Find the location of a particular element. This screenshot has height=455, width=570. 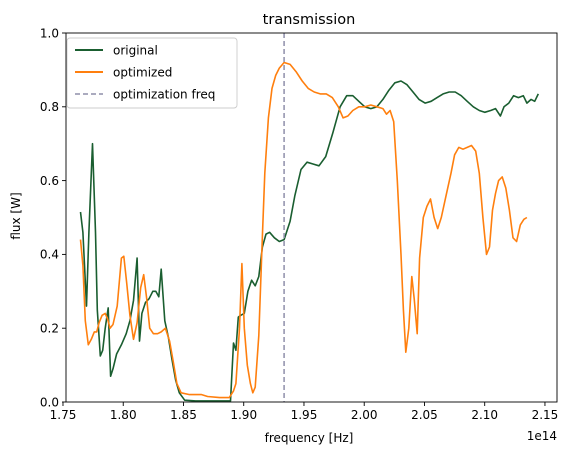

y-axis-label: flux [W] is located at coordinates (16, 215).